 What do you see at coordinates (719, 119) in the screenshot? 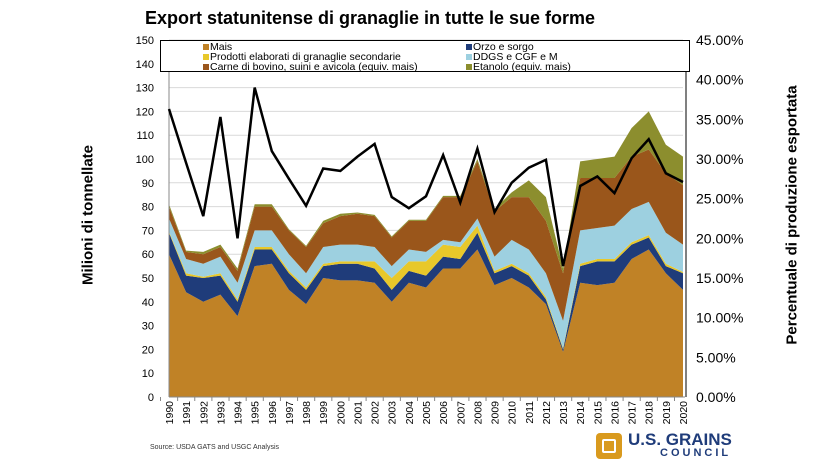
I see `y2-tick-label: 35.00%` at bounding box center [719, 119].